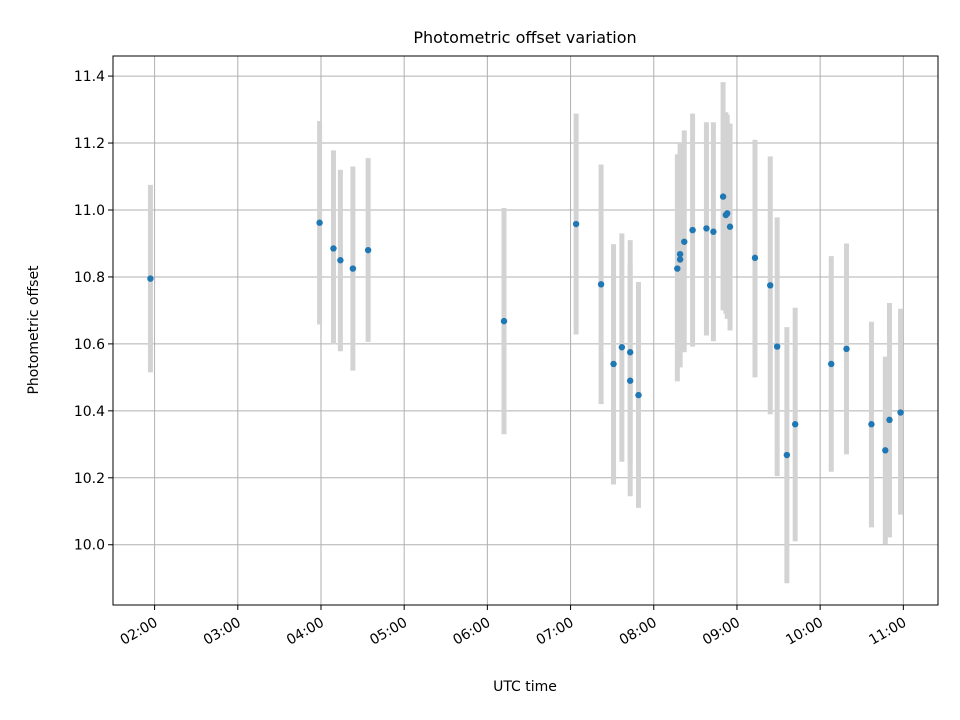  I want to click on x-axis-label: UTC time, so click(525, 687).